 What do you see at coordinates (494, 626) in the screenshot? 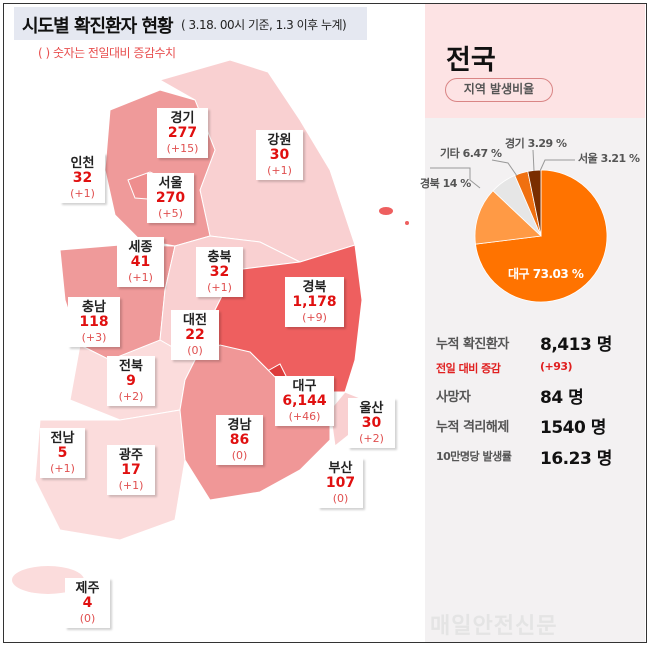
I see `watermark-logo: 매일안전신문` at bounding box center [494, 626].